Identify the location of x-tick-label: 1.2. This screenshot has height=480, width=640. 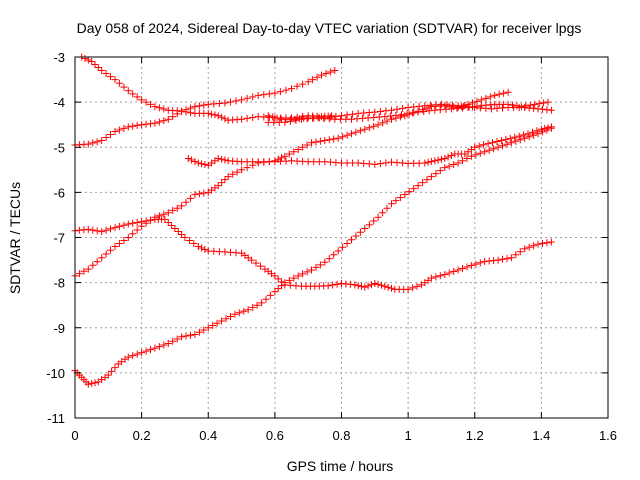
(475, 435).